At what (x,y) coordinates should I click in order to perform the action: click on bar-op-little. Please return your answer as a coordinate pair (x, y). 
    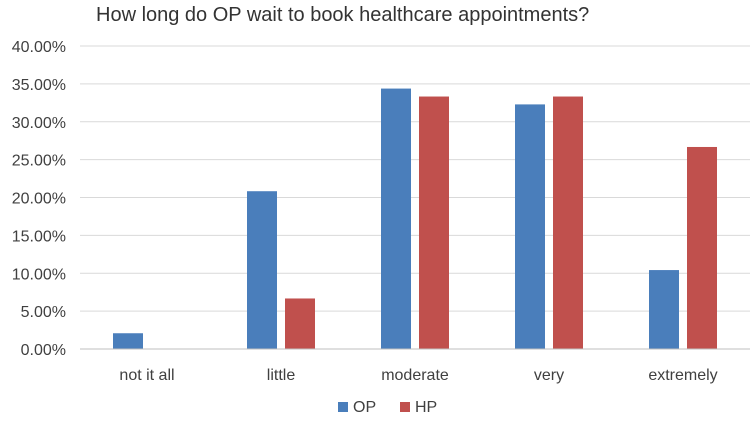
    Looking at the image, I should click on (262, 270).